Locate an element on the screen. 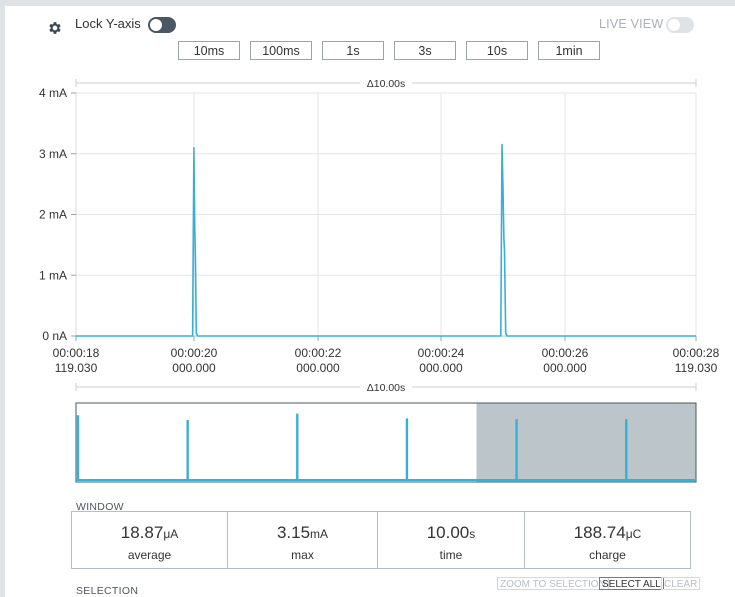 The width and height of the screenshot is (735, 597). stat-unit: μC is located at coordinates (633, 534).